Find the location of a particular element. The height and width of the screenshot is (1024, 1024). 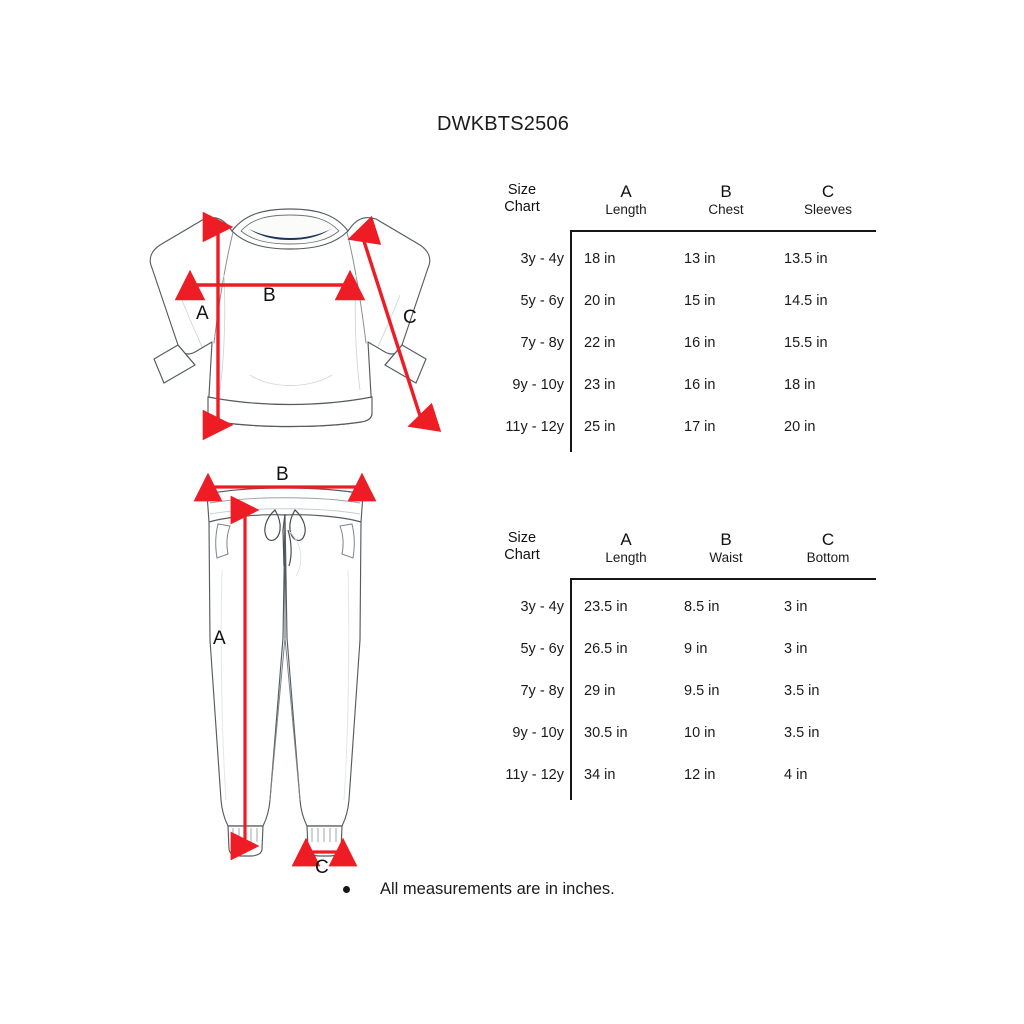

cell-waist: 9.5 in is located at coordinates (702, 691).